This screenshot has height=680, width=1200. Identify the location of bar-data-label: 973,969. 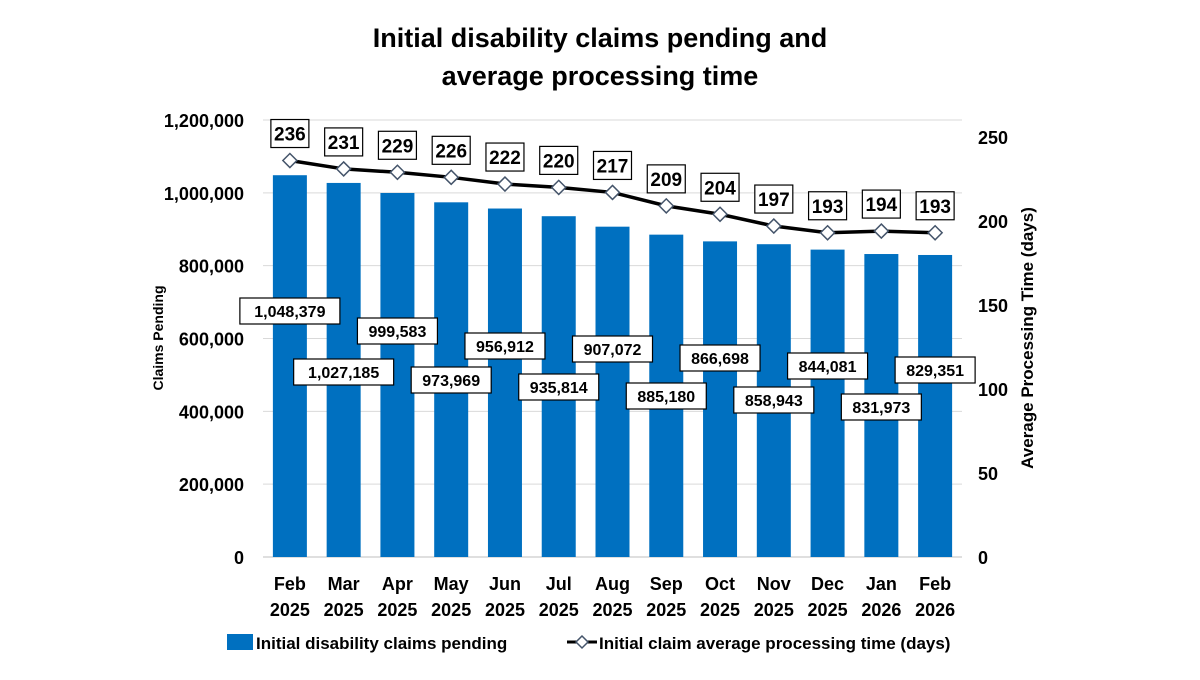
(451, 381).